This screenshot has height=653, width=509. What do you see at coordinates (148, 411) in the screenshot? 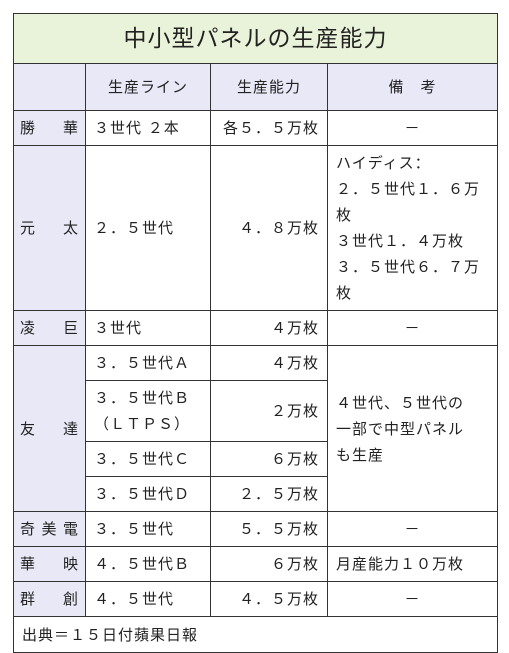
I see `line: ３．５世代Ｂ （ＬＴＰＳ）` at bounding box center [148, 411].